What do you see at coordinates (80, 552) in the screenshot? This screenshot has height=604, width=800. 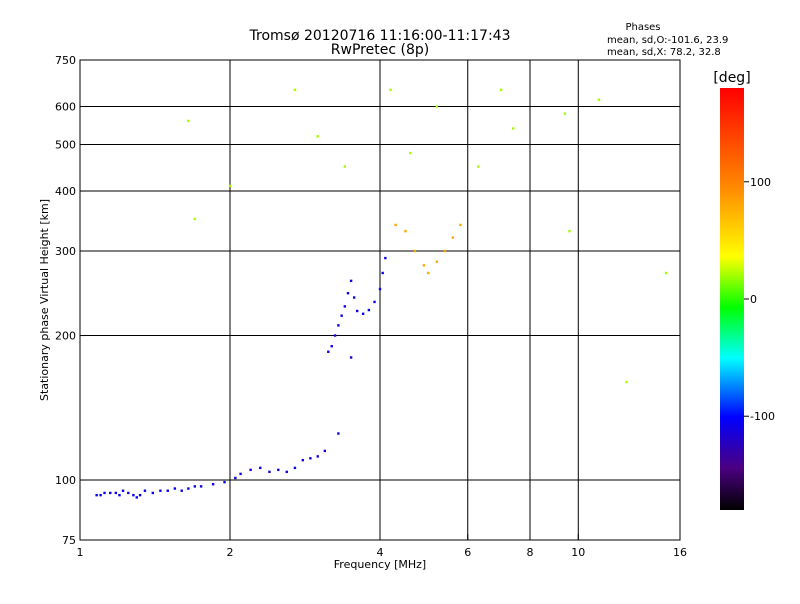 I see `x-tick-label: 1` at bounding box center [80, 552].